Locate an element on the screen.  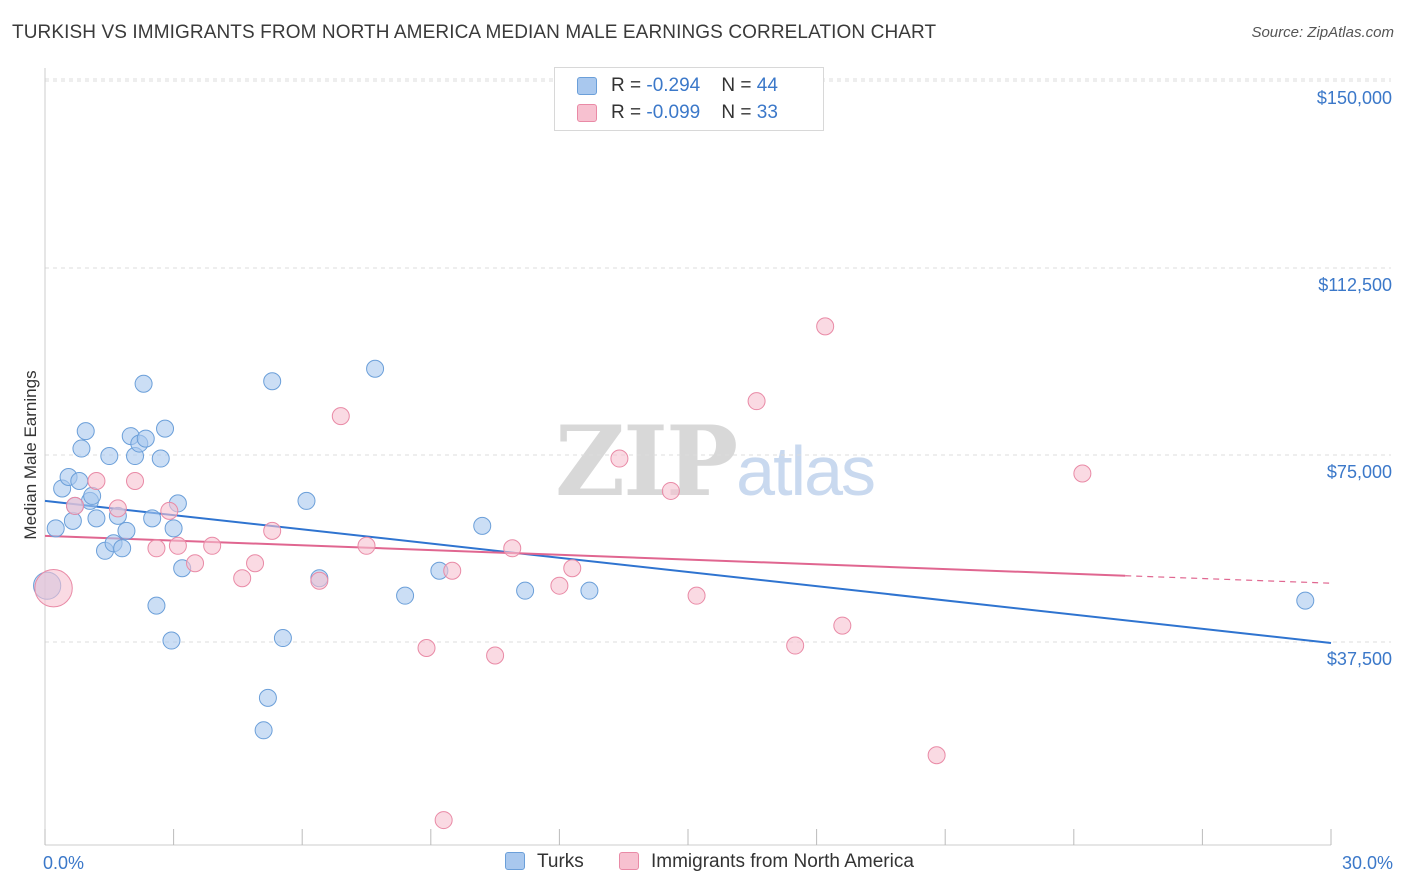
y-axis-label: Median Male Earnings is located at coordinates (30, 454).